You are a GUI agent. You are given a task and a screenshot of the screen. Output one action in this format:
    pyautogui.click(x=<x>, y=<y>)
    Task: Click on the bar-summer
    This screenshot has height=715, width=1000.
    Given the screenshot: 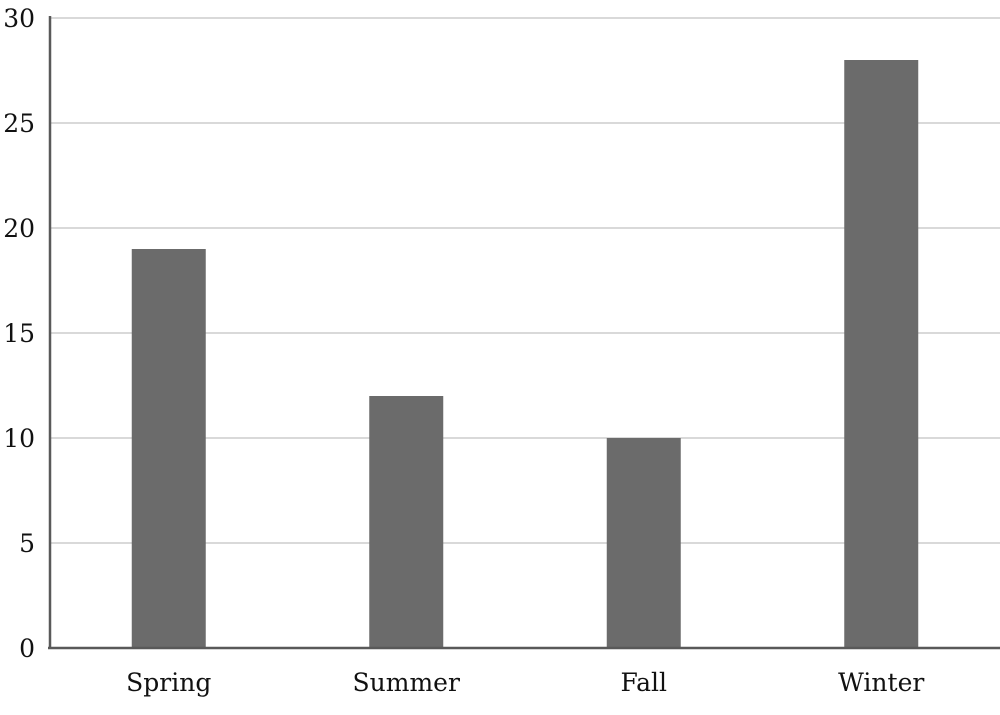 What is the action you would take?
    pyautogui.click(x=406, y=522)
    